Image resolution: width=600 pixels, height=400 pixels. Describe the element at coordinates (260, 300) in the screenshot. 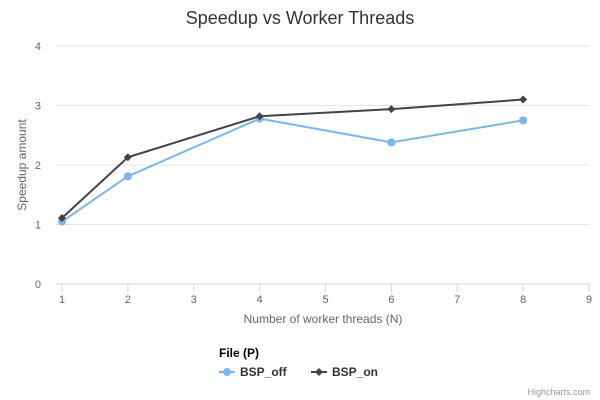

I see `x-tick-label: 4` at that location.